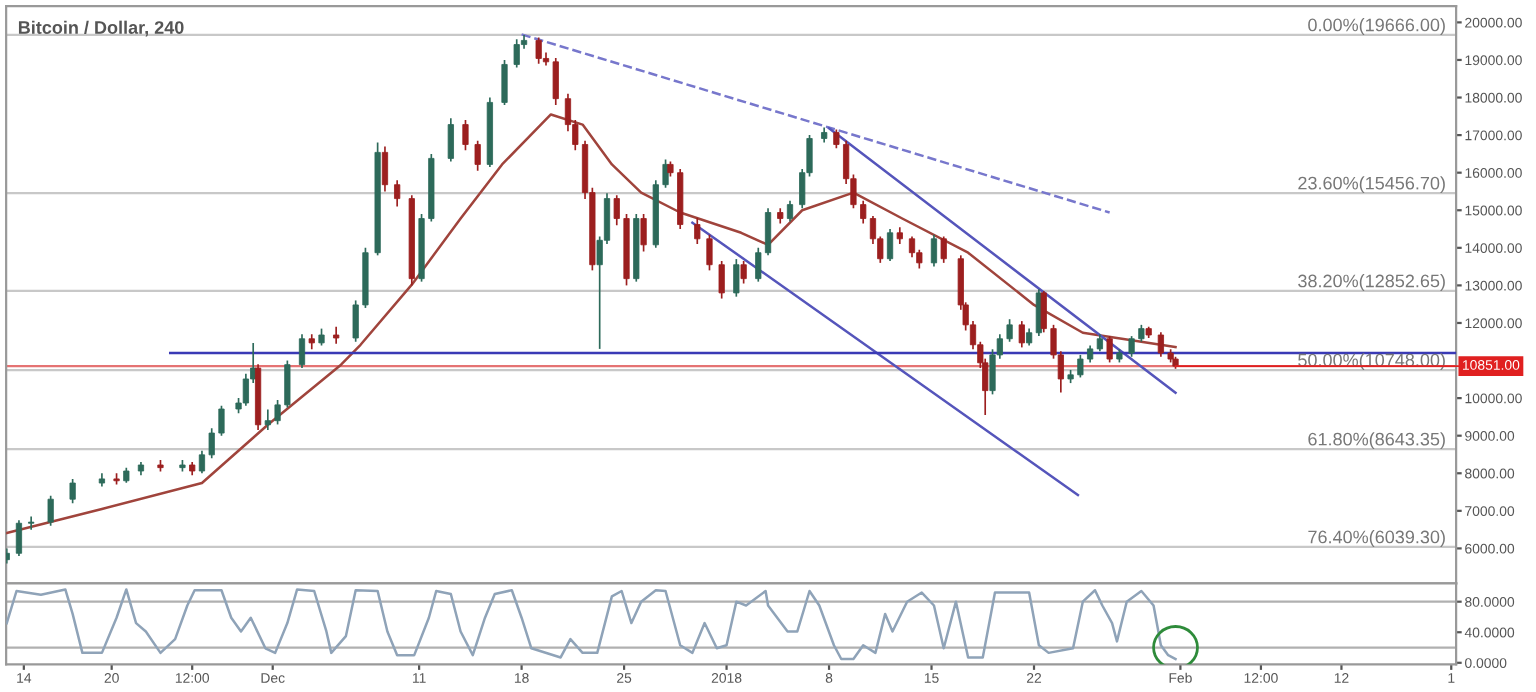 The width and height of the screenshot is (1536, 692). I want to click on ref-line-label: 61.80%(8643.35), so click(1376, 441).